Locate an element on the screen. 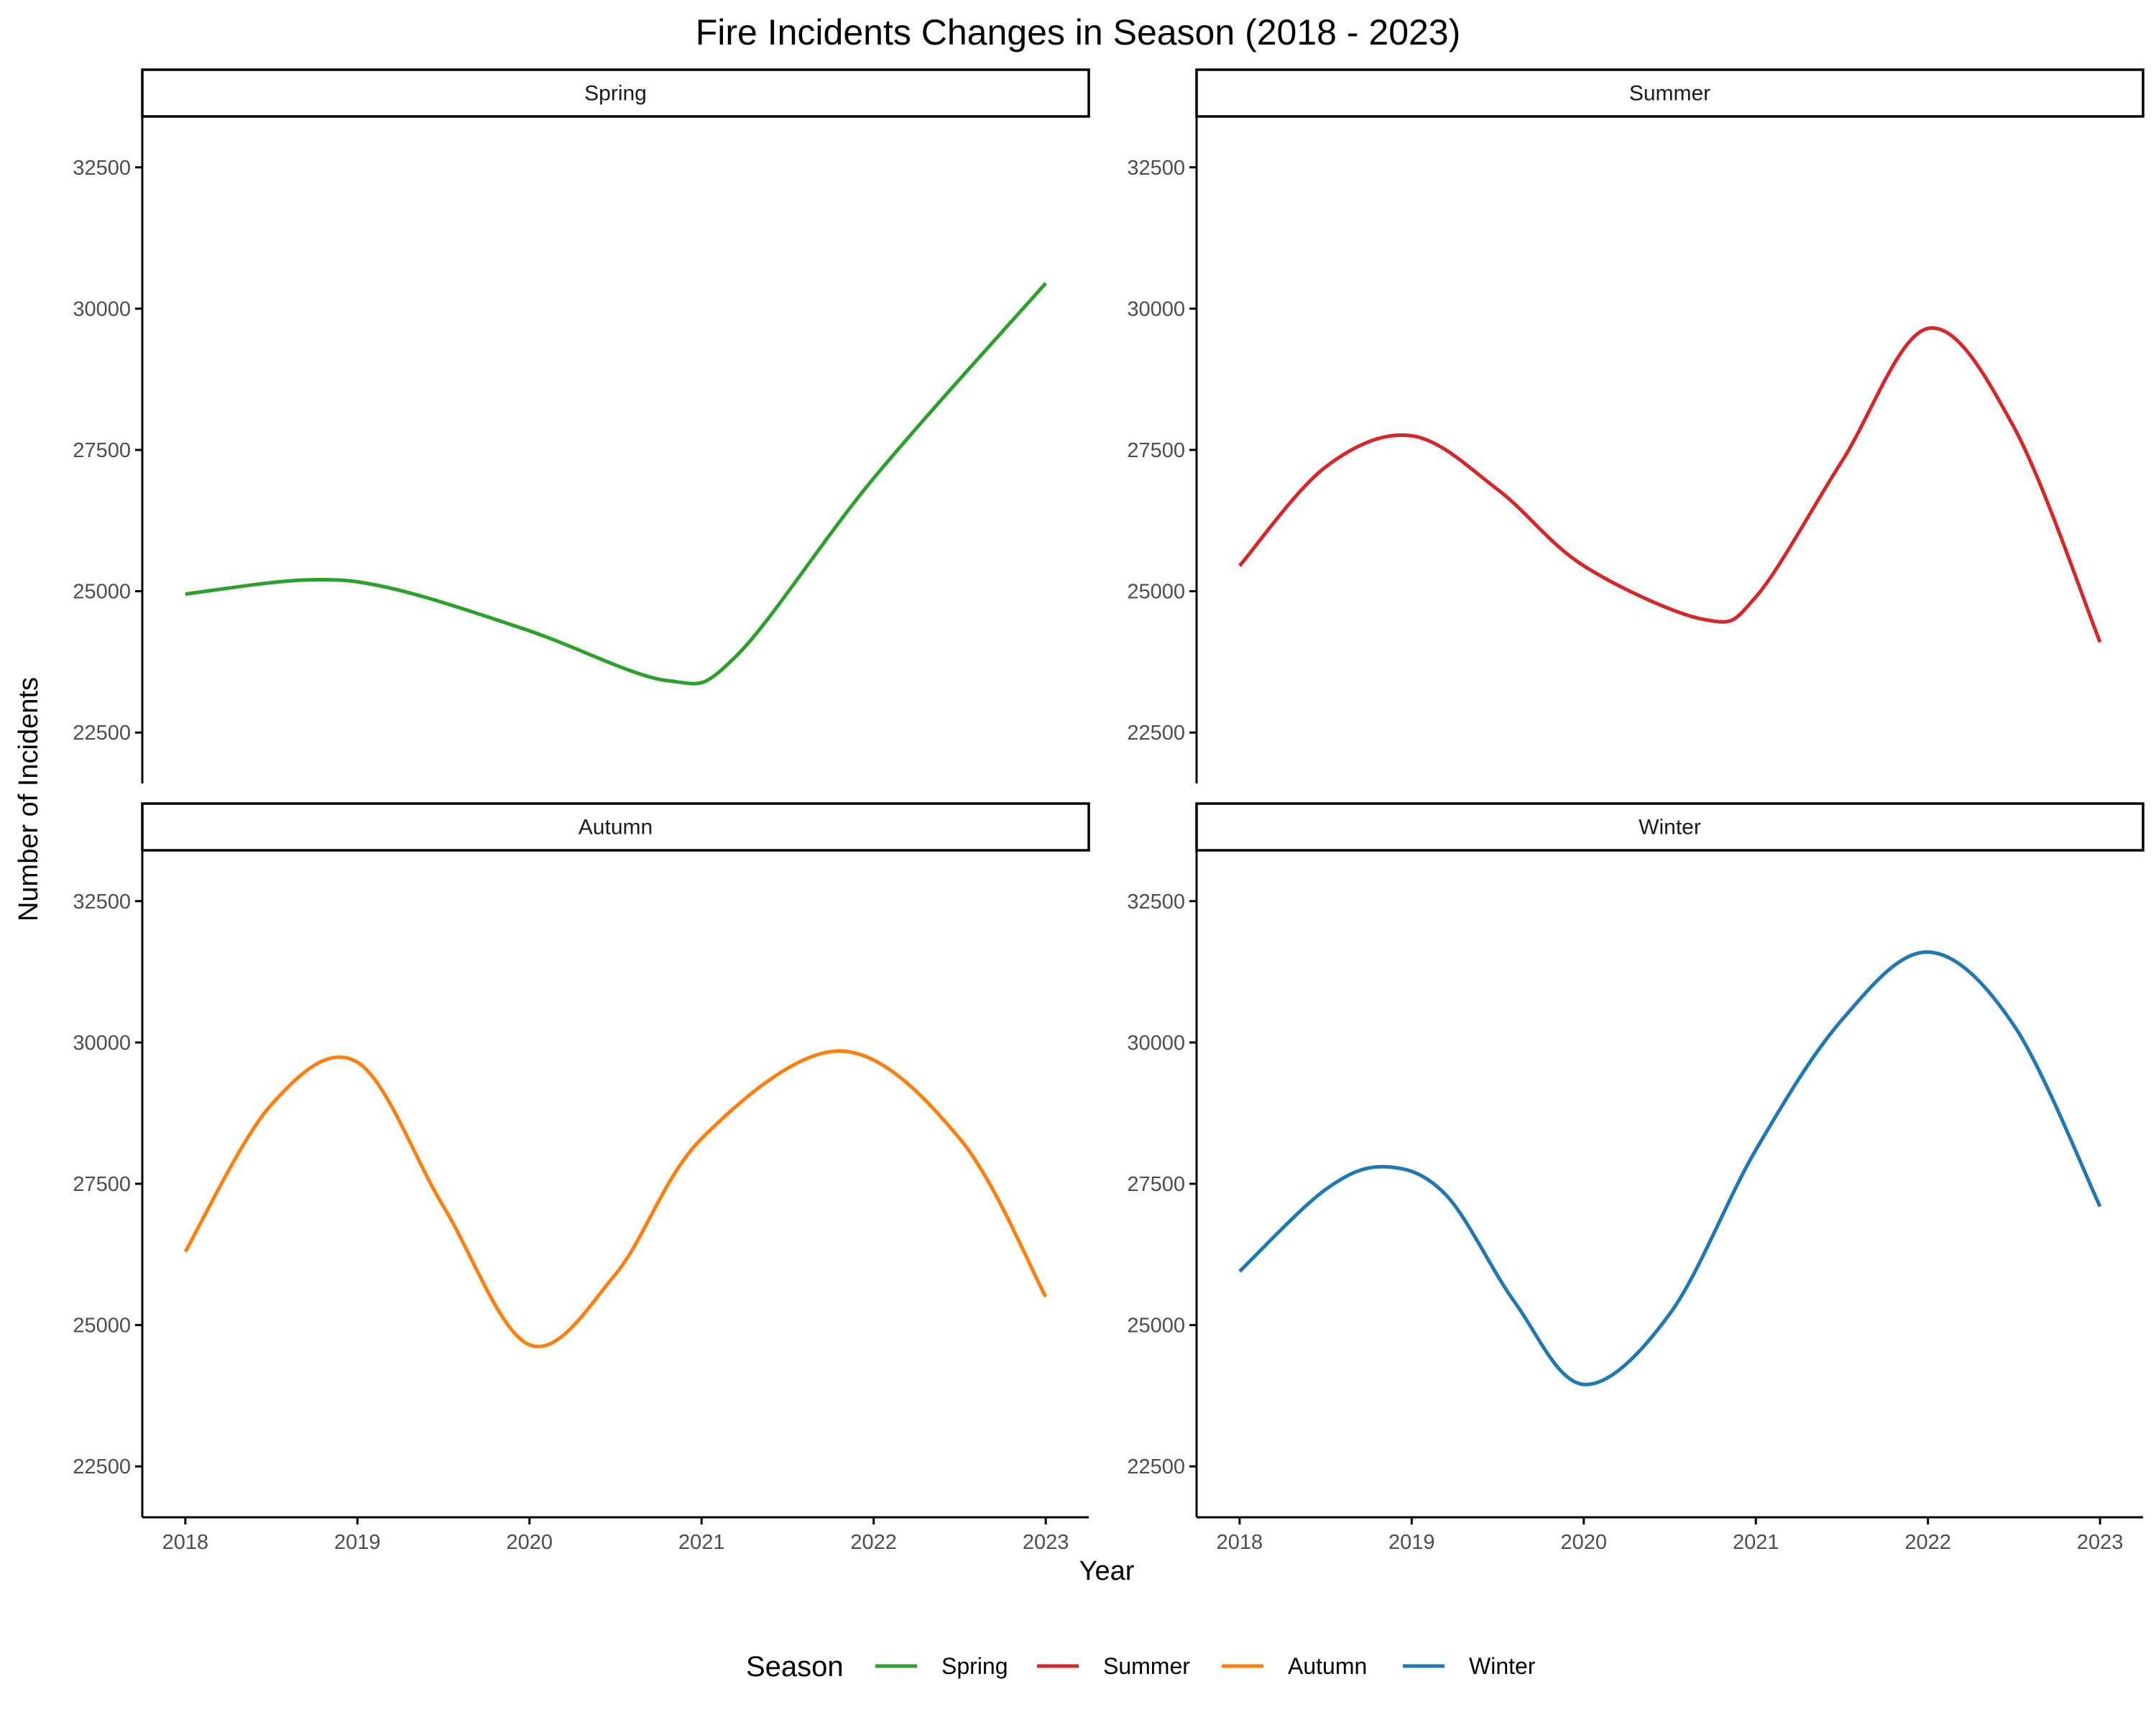  strip-summer is located at coordinates (1670, 93).